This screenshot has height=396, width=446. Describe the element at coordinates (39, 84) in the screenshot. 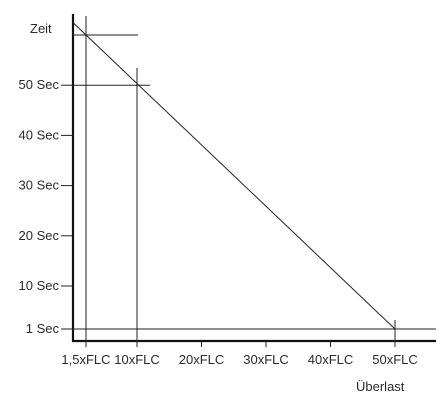

I see `y-tick-label: 50 Sec` at that location.